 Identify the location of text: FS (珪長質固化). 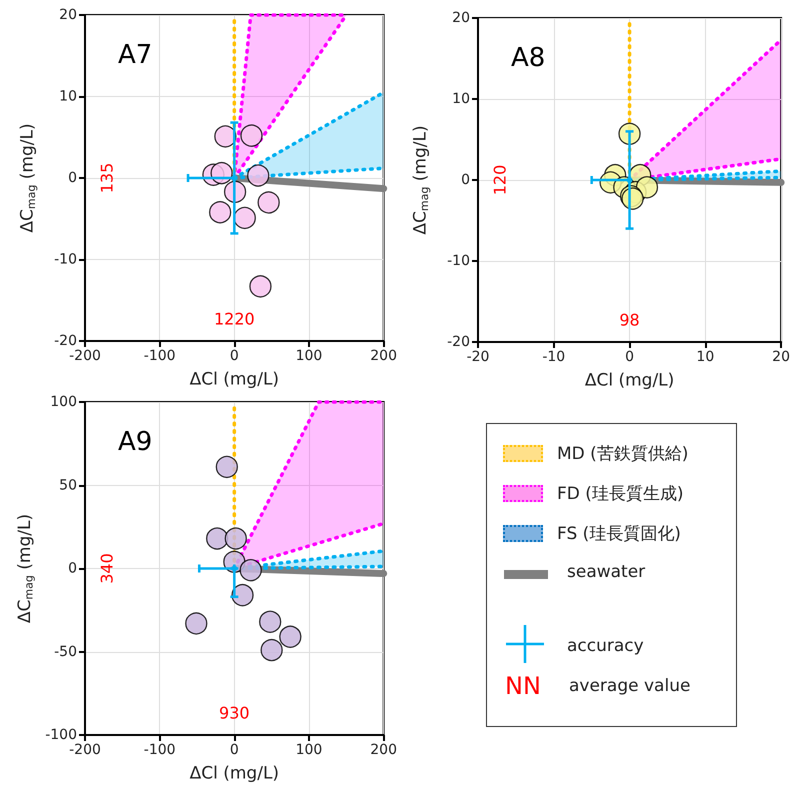
(619, 534).